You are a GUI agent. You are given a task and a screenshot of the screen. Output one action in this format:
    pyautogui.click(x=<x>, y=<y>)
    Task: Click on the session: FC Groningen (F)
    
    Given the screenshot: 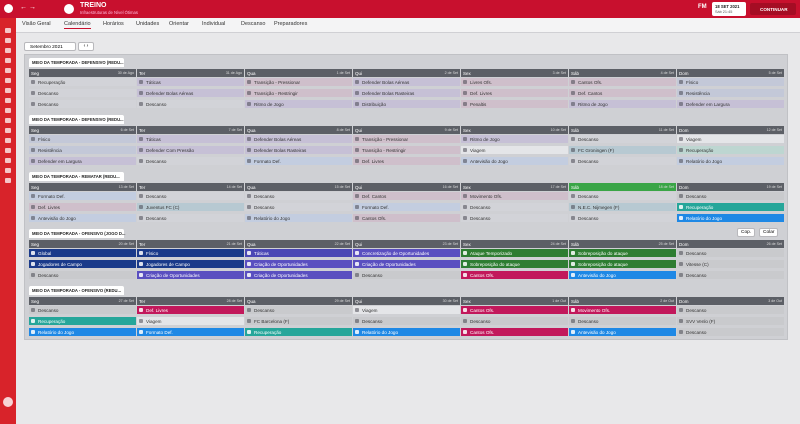 What is the action you would take?
    pyautogui.click(x=622, y=150)
    